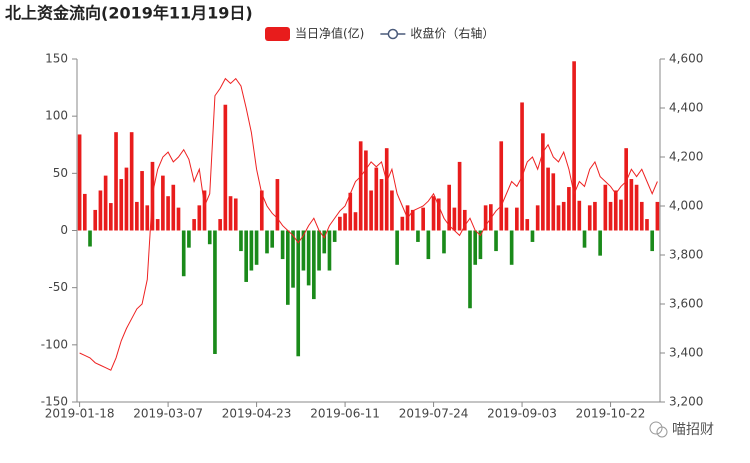 The width and height of the screenshot is (750, 463). I want to click on x-tick-label: 2019-07-24, so click(434, 414).